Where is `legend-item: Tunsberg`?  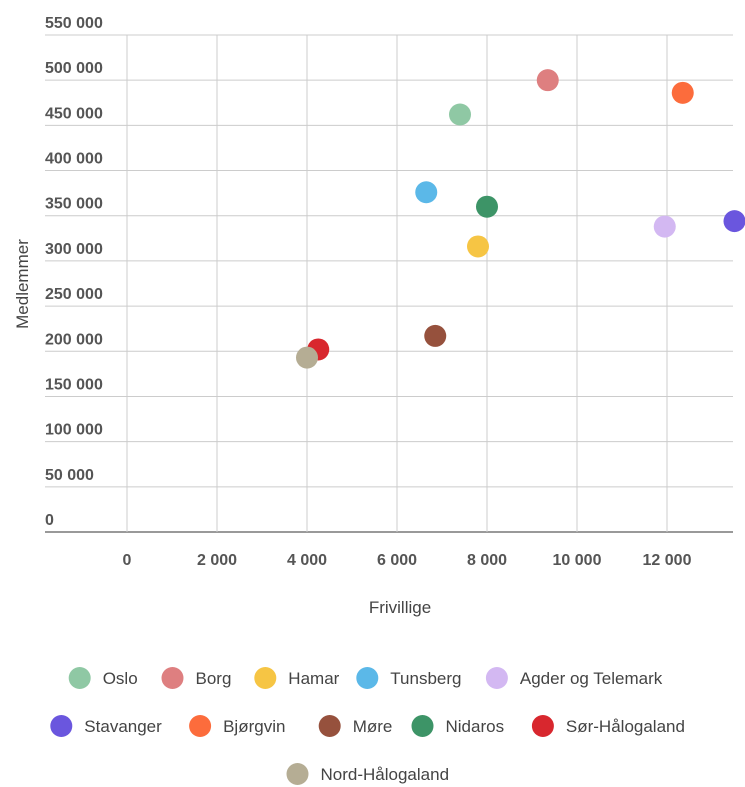
legend-item: Tunsberg is located at coordinates (408, 678).